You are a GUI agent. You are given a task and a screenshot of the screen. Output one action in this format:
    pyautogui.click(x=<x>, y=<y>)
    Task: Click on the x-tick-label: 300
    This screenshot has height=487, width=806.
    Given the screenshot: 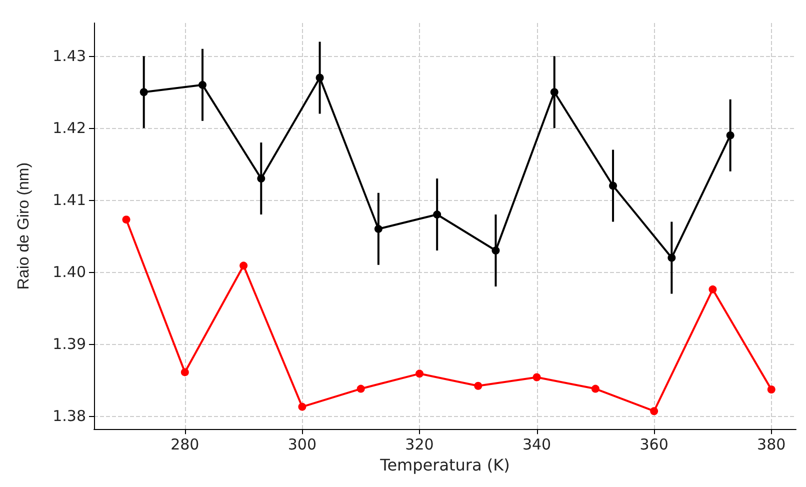 What is the action you would take?
    pyautogui.click(x=302, y=445)
    